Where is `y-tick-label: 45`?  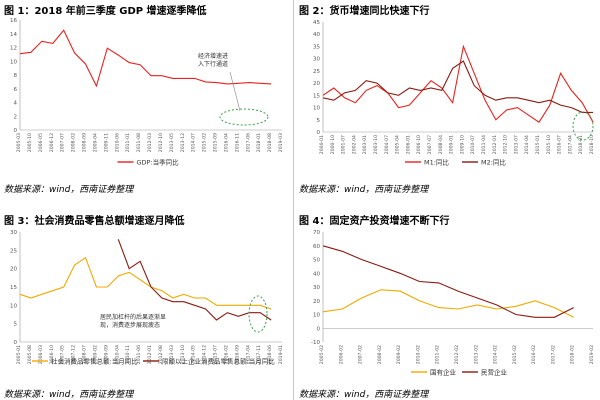
y-tick-label: 45 is located at coordinates (316, 23).